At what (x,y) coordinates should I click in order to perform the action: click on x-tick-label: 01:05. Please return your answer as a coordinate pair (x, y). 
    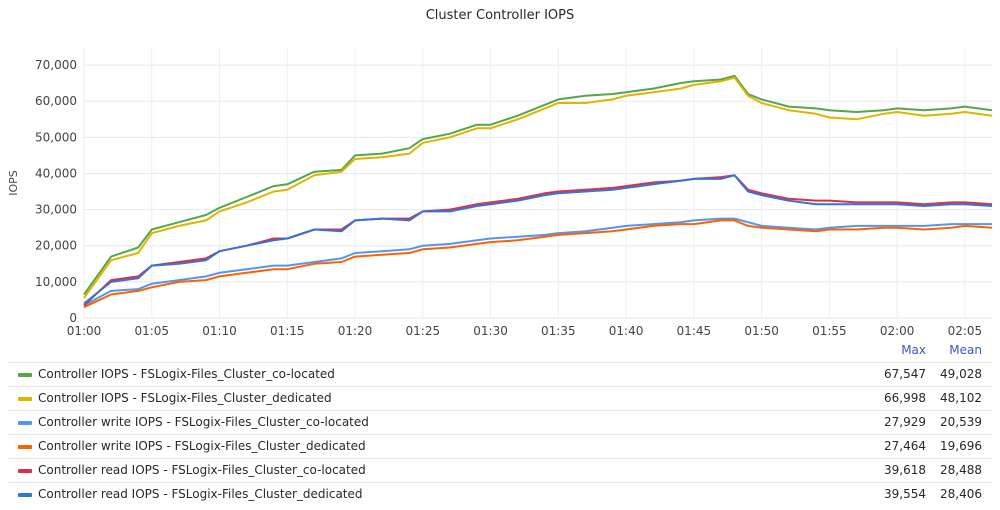
    Looking at the image, I should click on (151, 331).